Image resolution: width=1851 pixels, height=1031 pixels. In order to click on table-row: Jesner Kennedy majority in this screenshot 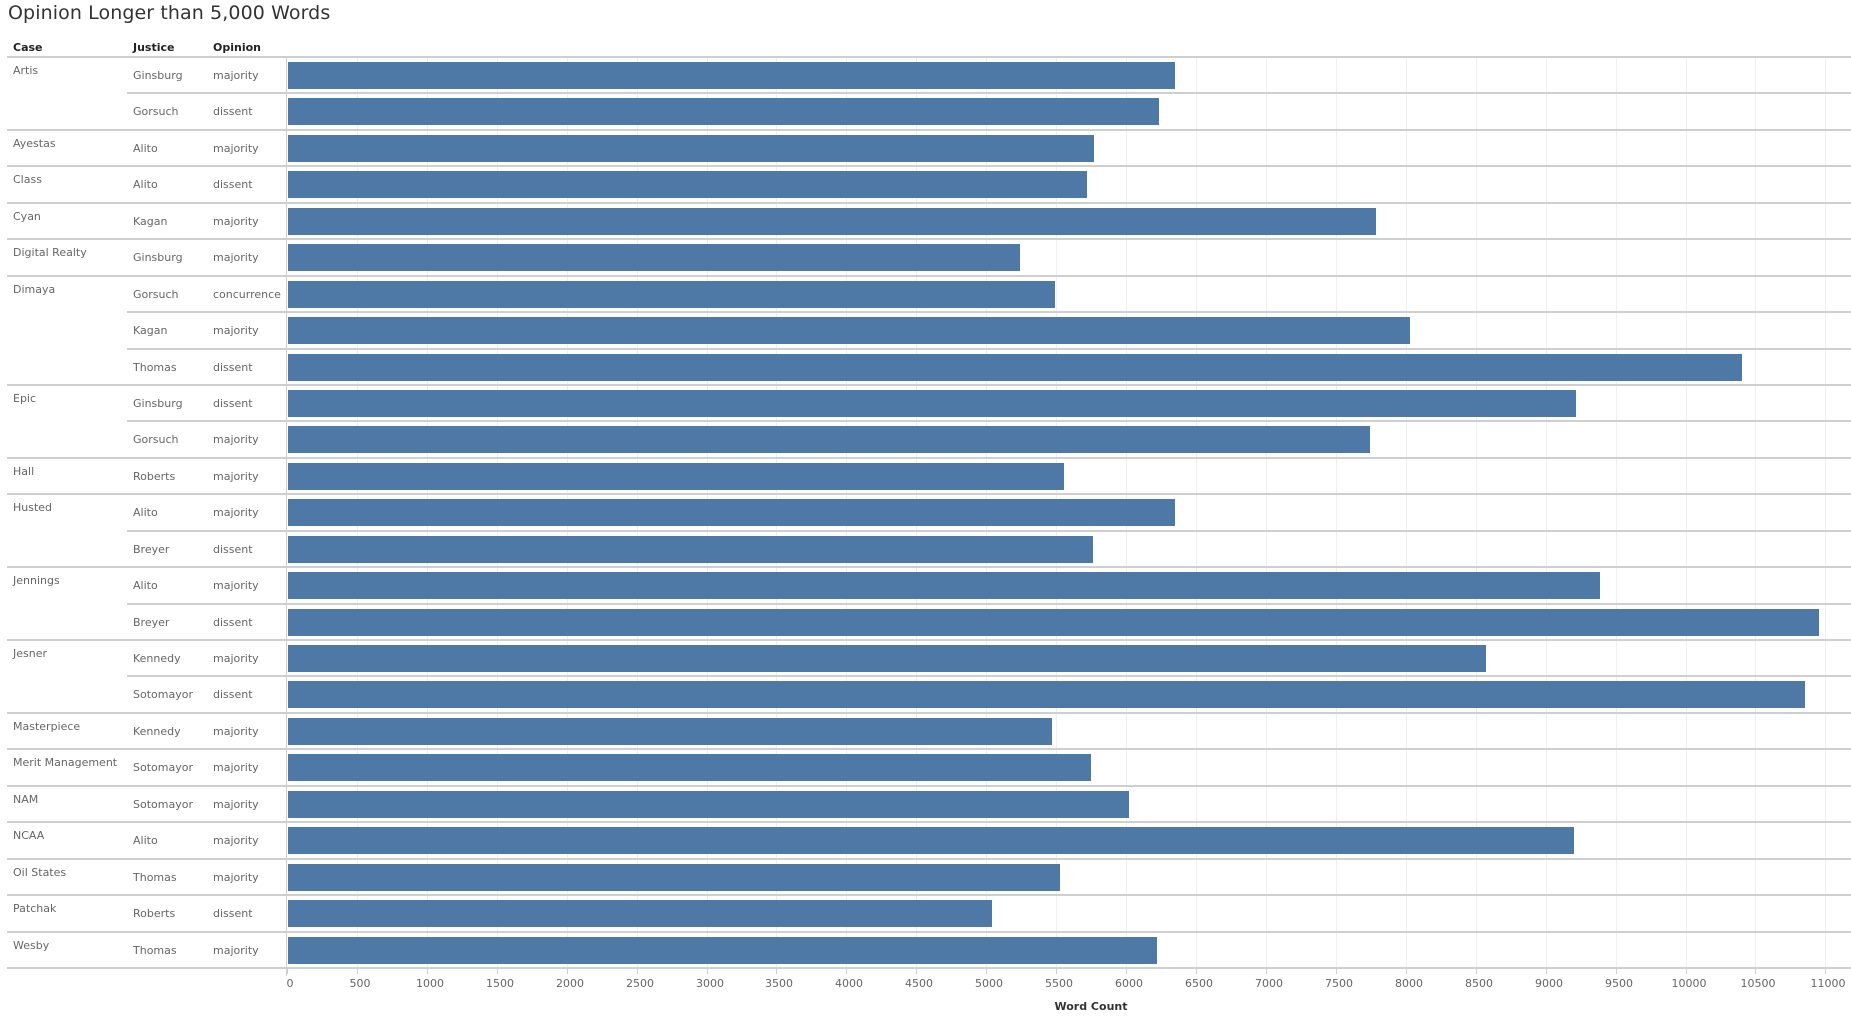, I will do `click(925, 657)`.